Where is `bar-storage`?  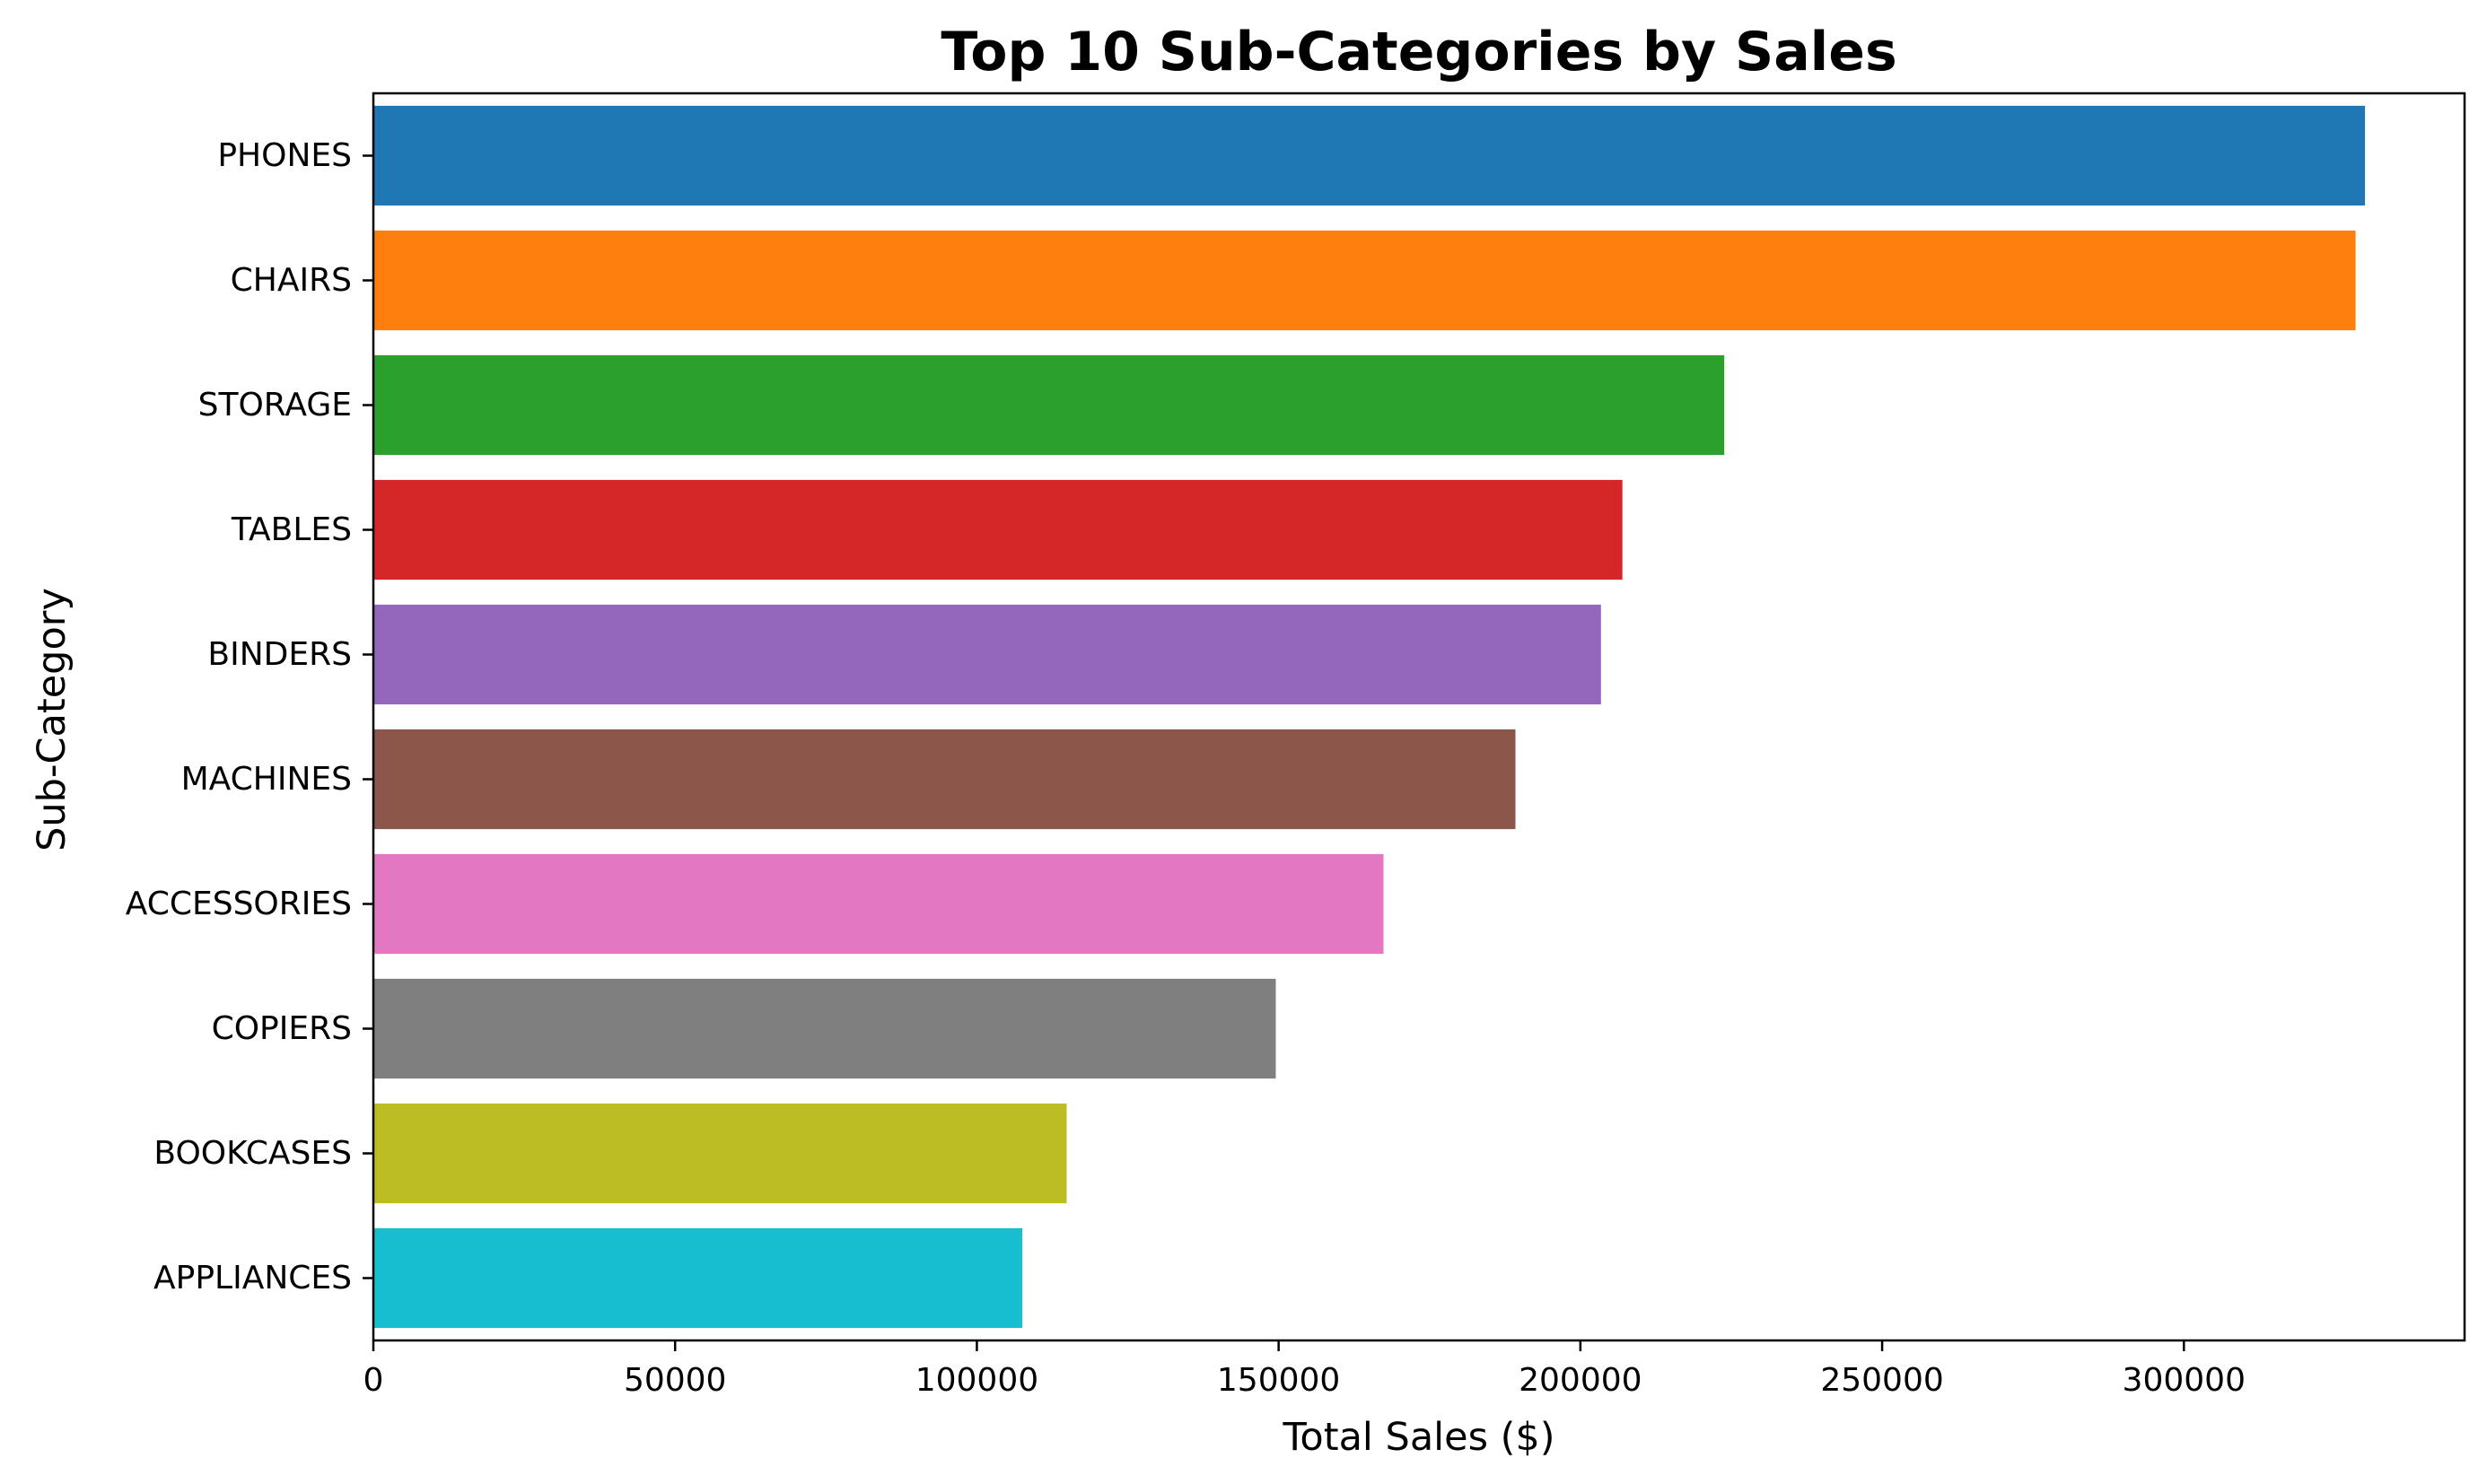
bar-storage is located at coordinates (1049, 405).